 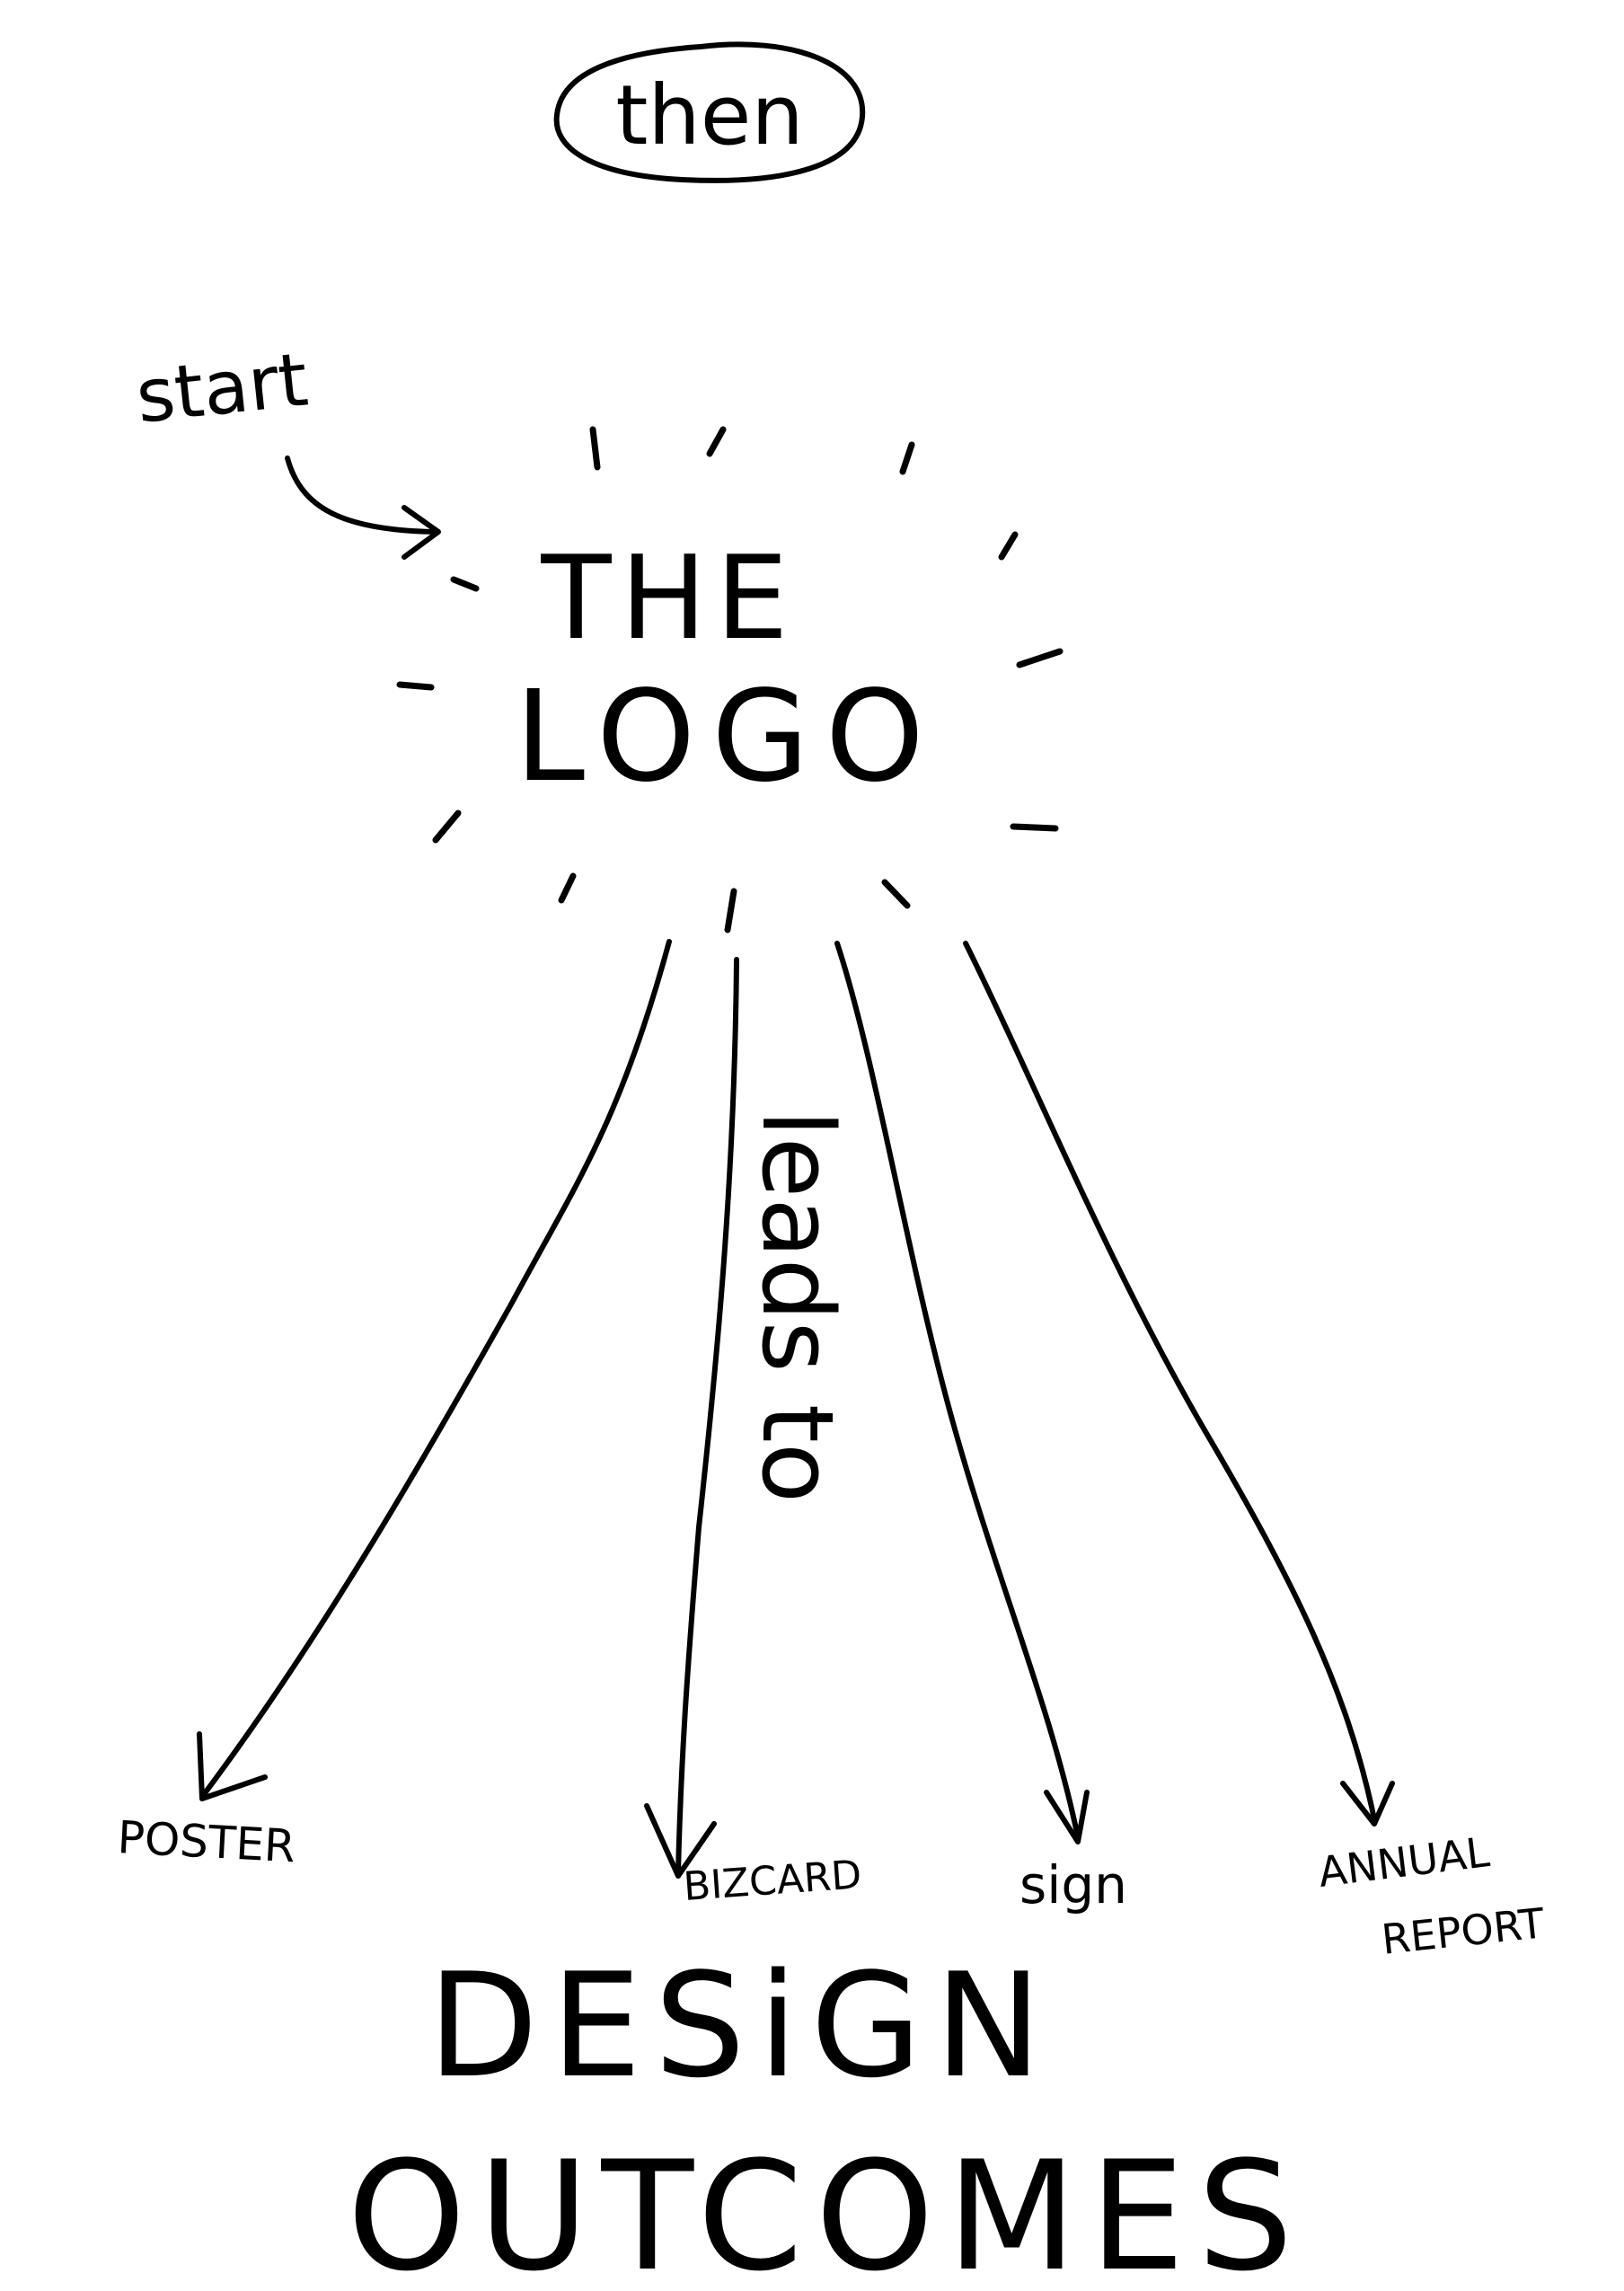 I want to click on then-bubble-outline, so click(x=709, y=112).